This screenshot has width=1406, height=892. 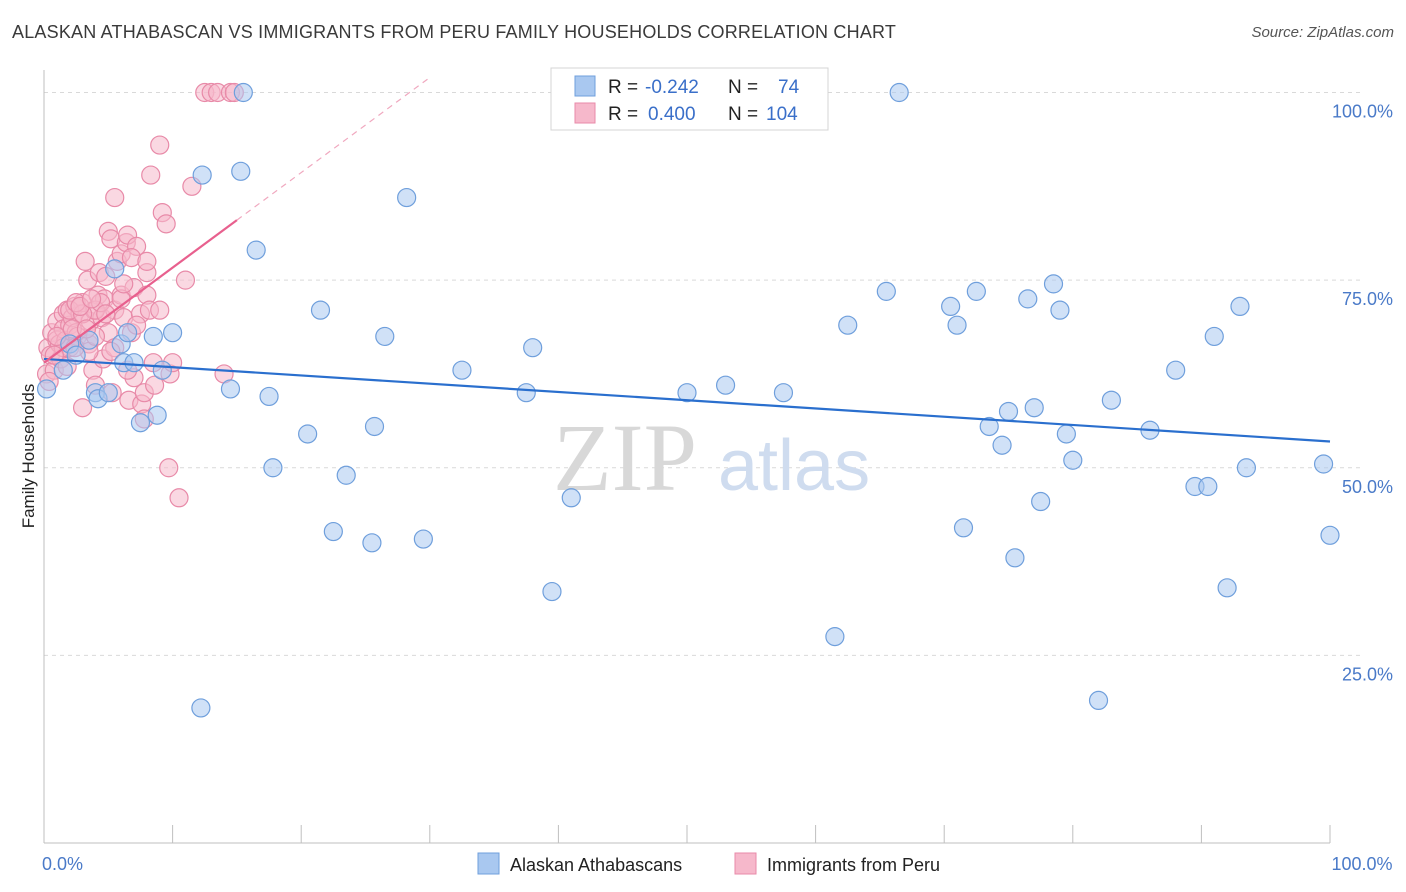 What do you see at coordinates (62, 864) in the screenshot?
I see `x-tick-label-0: 0.0%` at bounding box center [62, 864].